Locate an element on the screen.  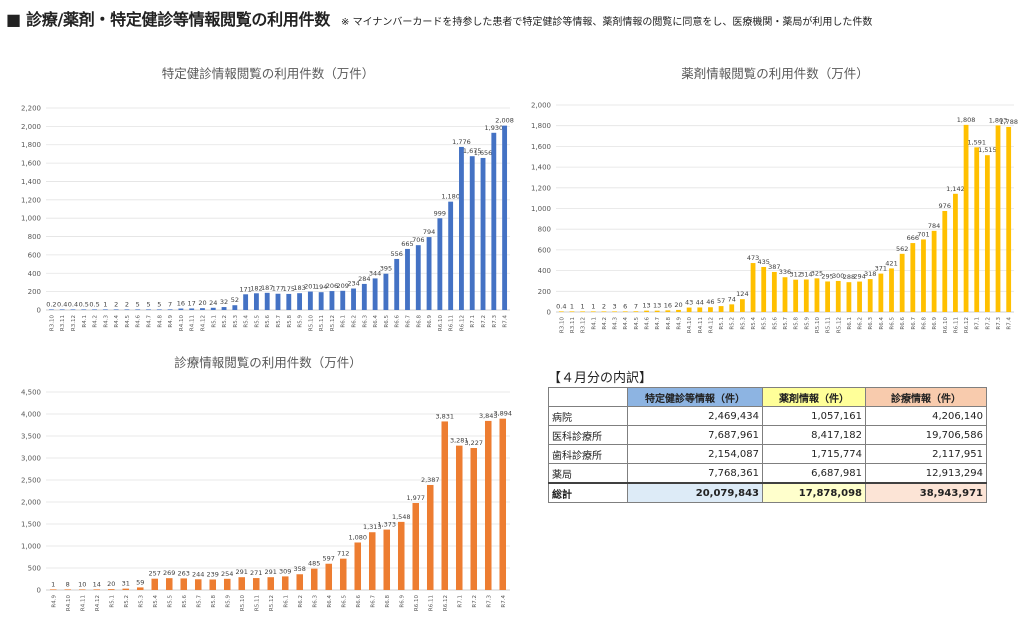
data-label: 794 is located at coordinates (429, 232).